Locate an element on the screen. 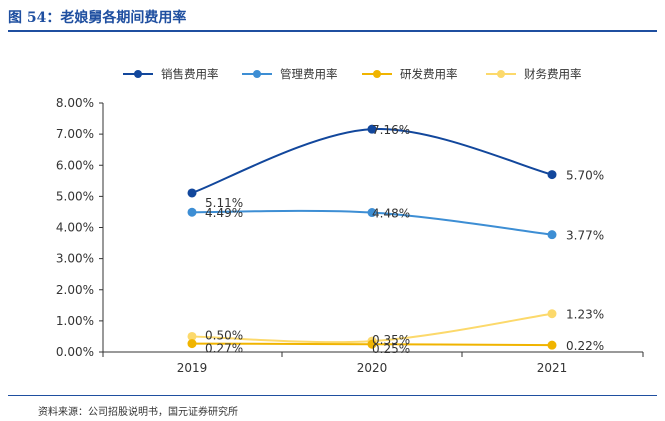 The height and width of the screenshot is (421, 665). footer-rule is located at coordinates (332, 395).